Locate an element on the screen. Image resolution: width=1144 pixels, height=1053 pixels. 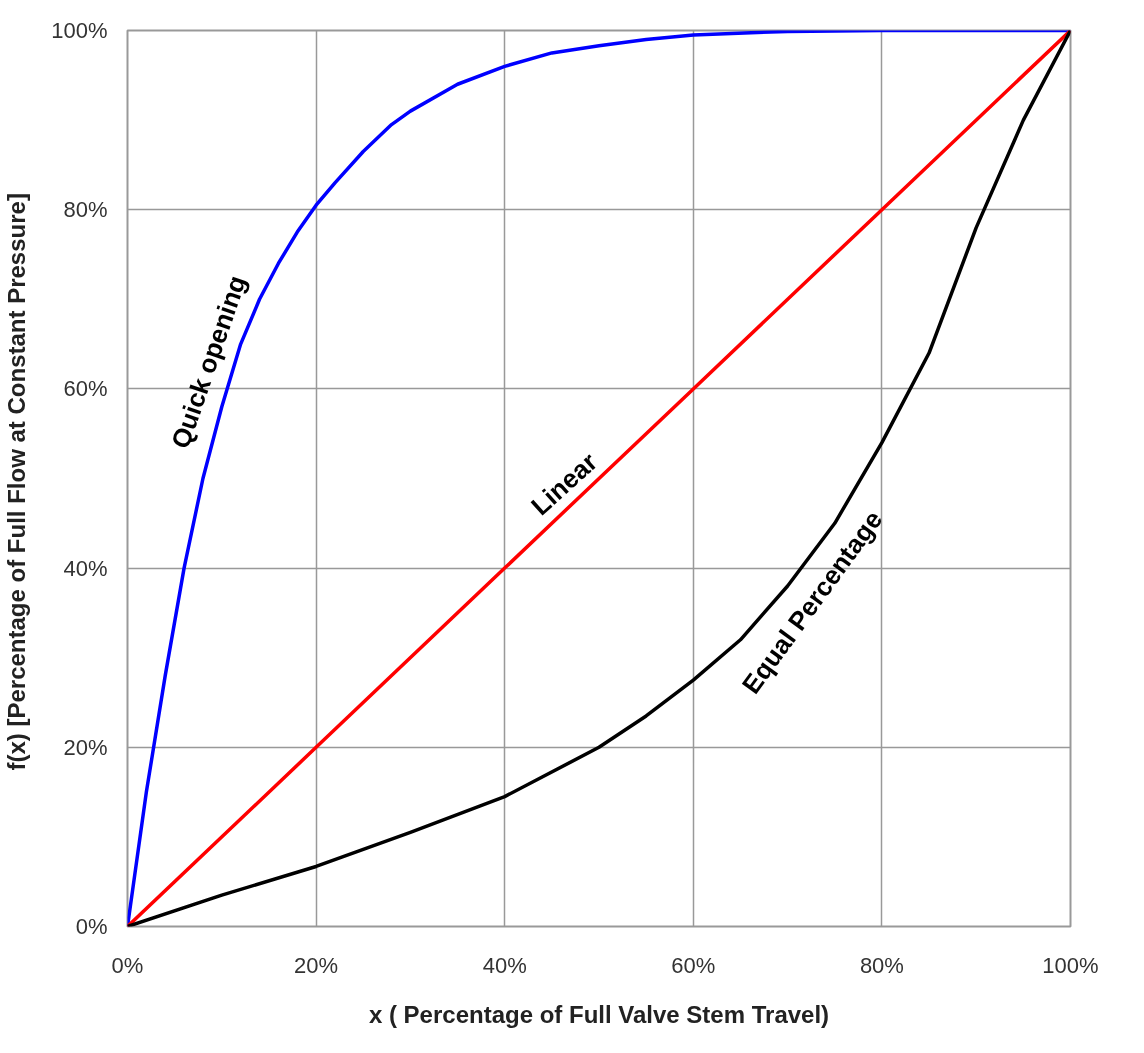
x-tick-label: 40% is located at coordinates (504, 965).